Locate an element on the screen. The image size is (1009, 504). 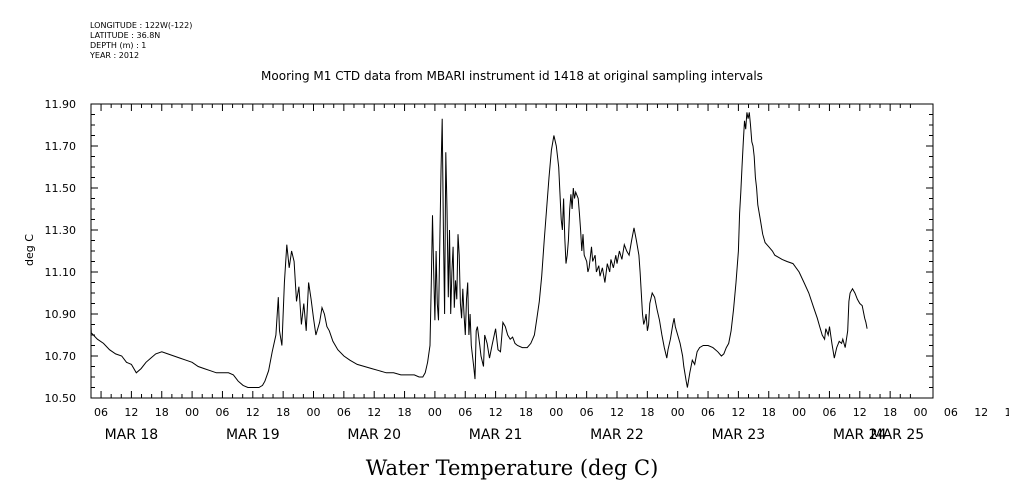
y-tick-label: 11.90 is located at coordinates (61, 104).